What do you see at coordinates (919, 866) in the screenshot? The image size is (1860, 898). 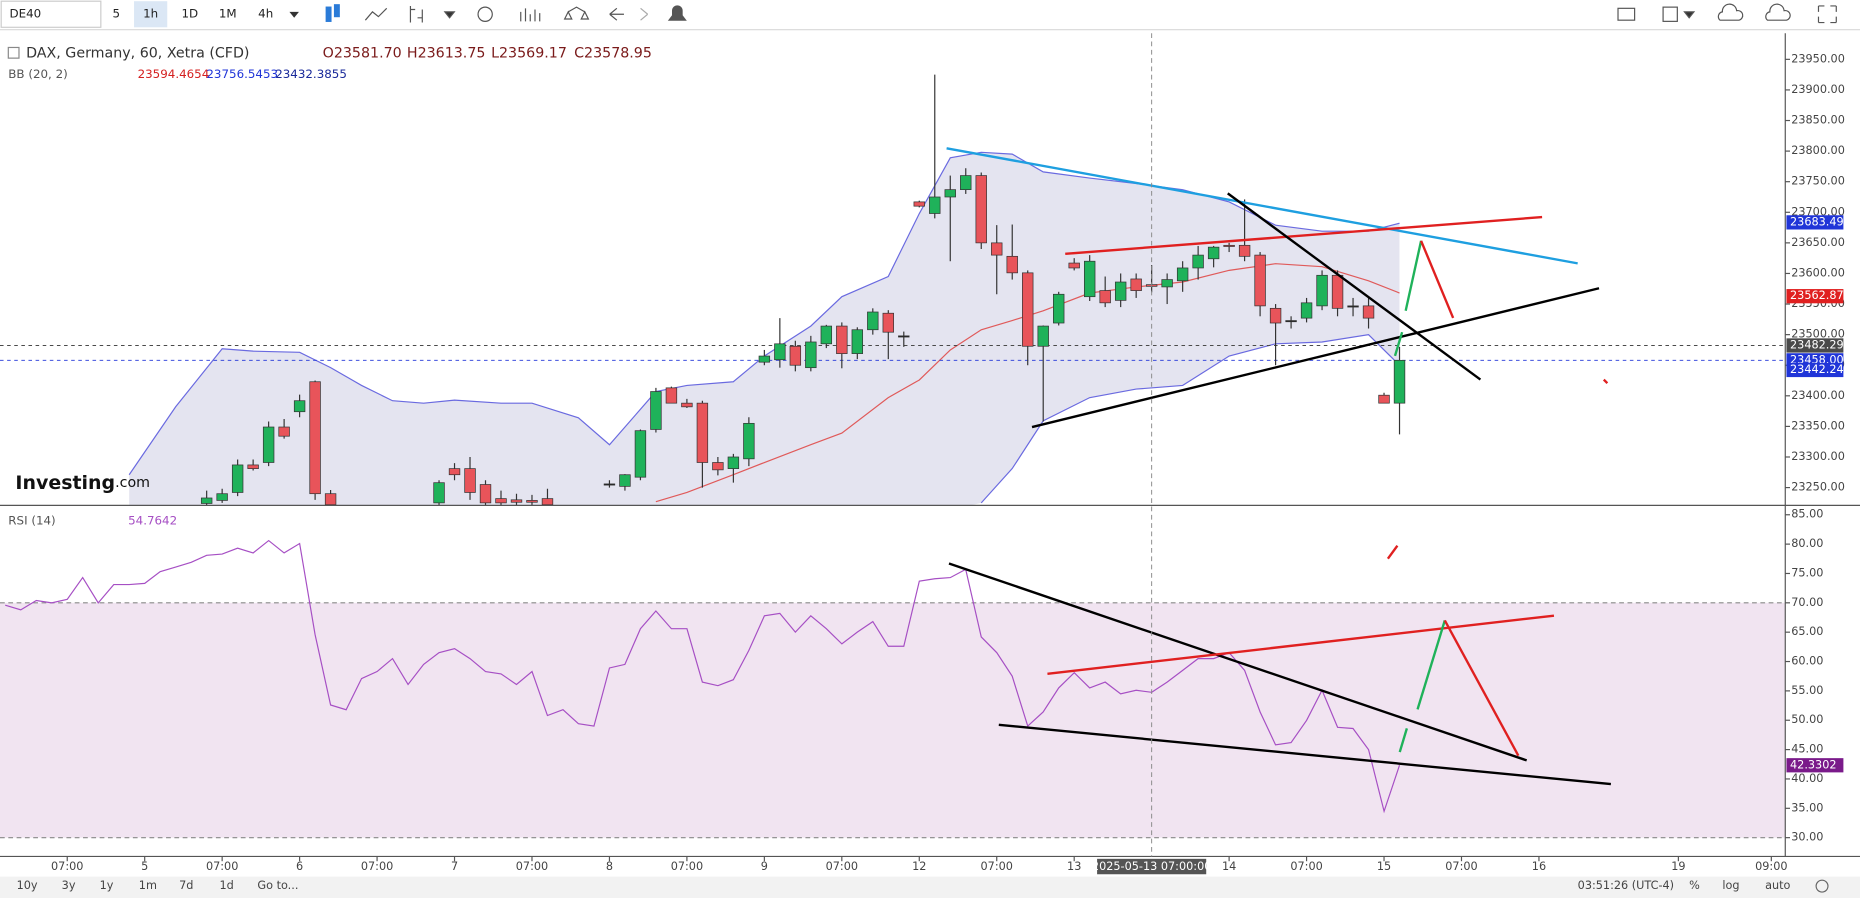 I see `x-tick-label: 12` at bounding box center [919, 866].